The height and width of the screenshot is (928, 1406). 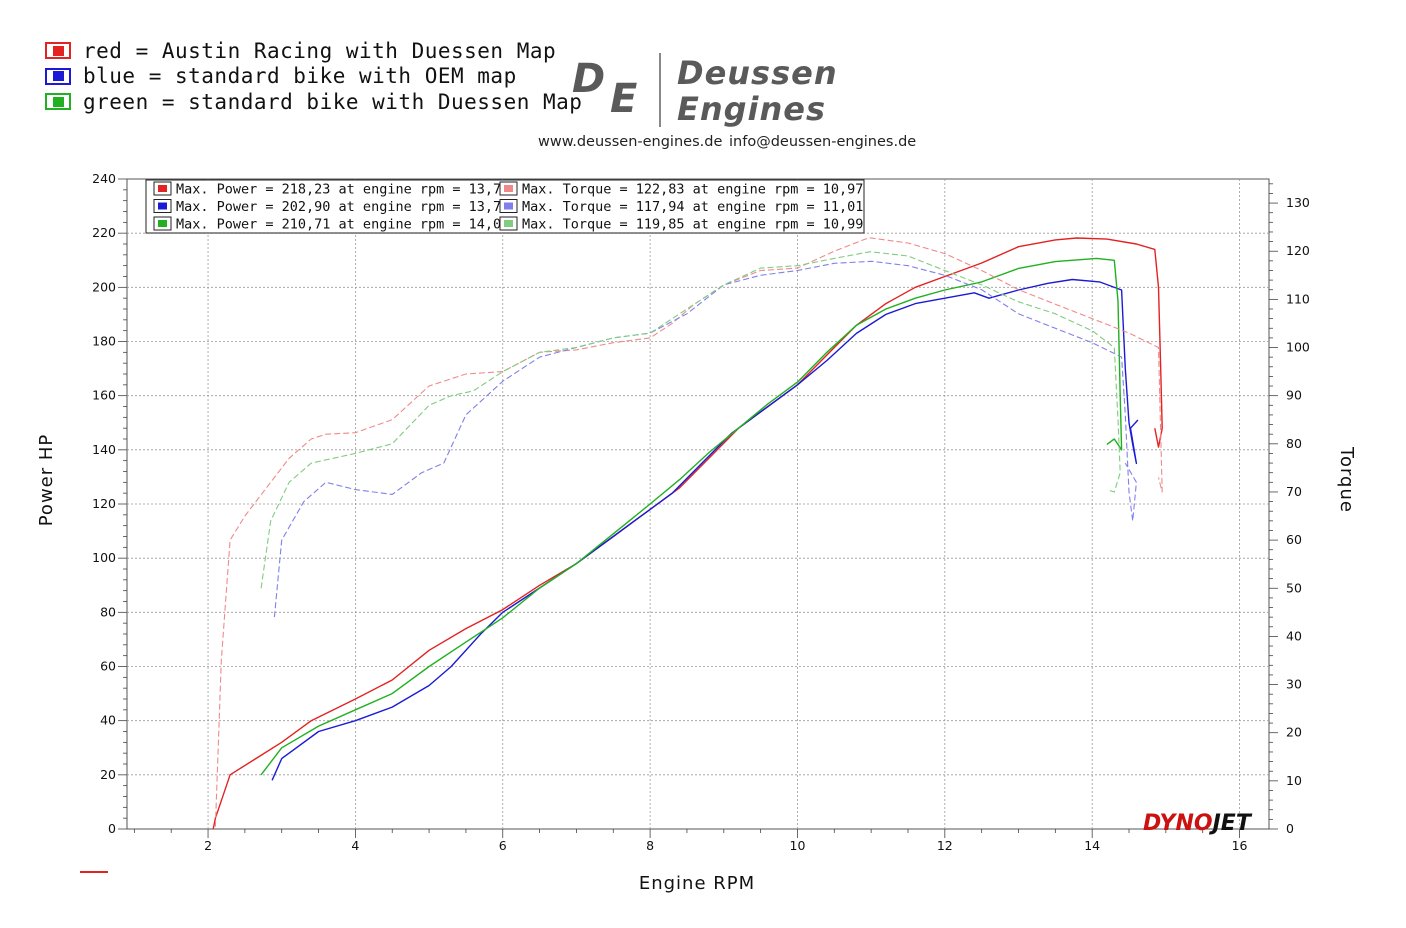 What do you see at coordinates (1294, 587) in the screenshot?
I see `y2-tick-label: 50` at bounding box center [1294, 587].